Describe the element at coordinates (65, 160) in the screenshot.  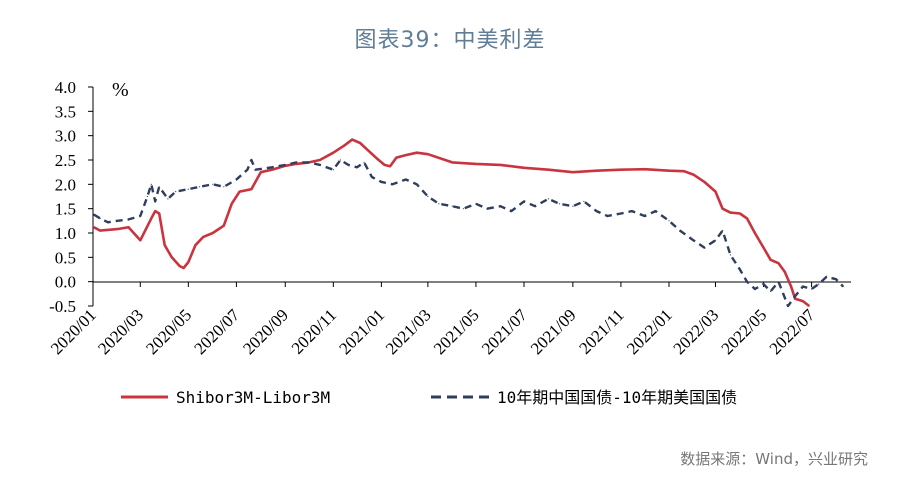
I see `y-tick-label: 2.5` at that location.